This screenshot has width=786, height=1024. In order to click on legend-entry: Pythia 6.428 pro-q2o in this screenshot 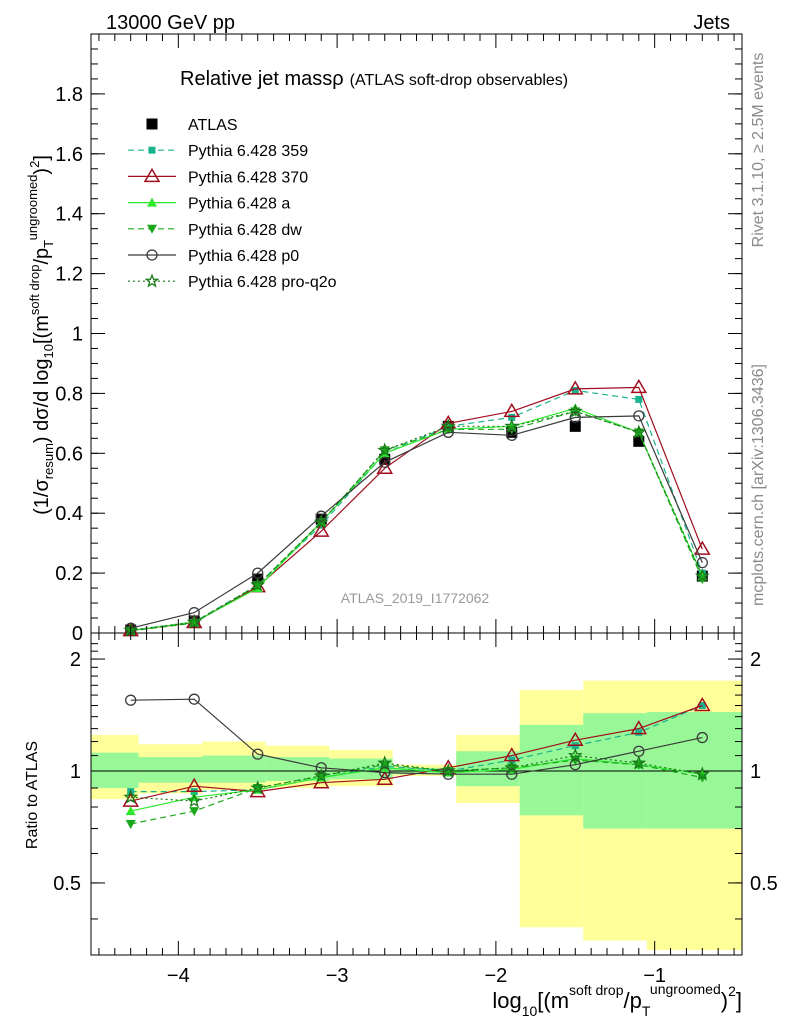, I will do `click(232, 282)`.